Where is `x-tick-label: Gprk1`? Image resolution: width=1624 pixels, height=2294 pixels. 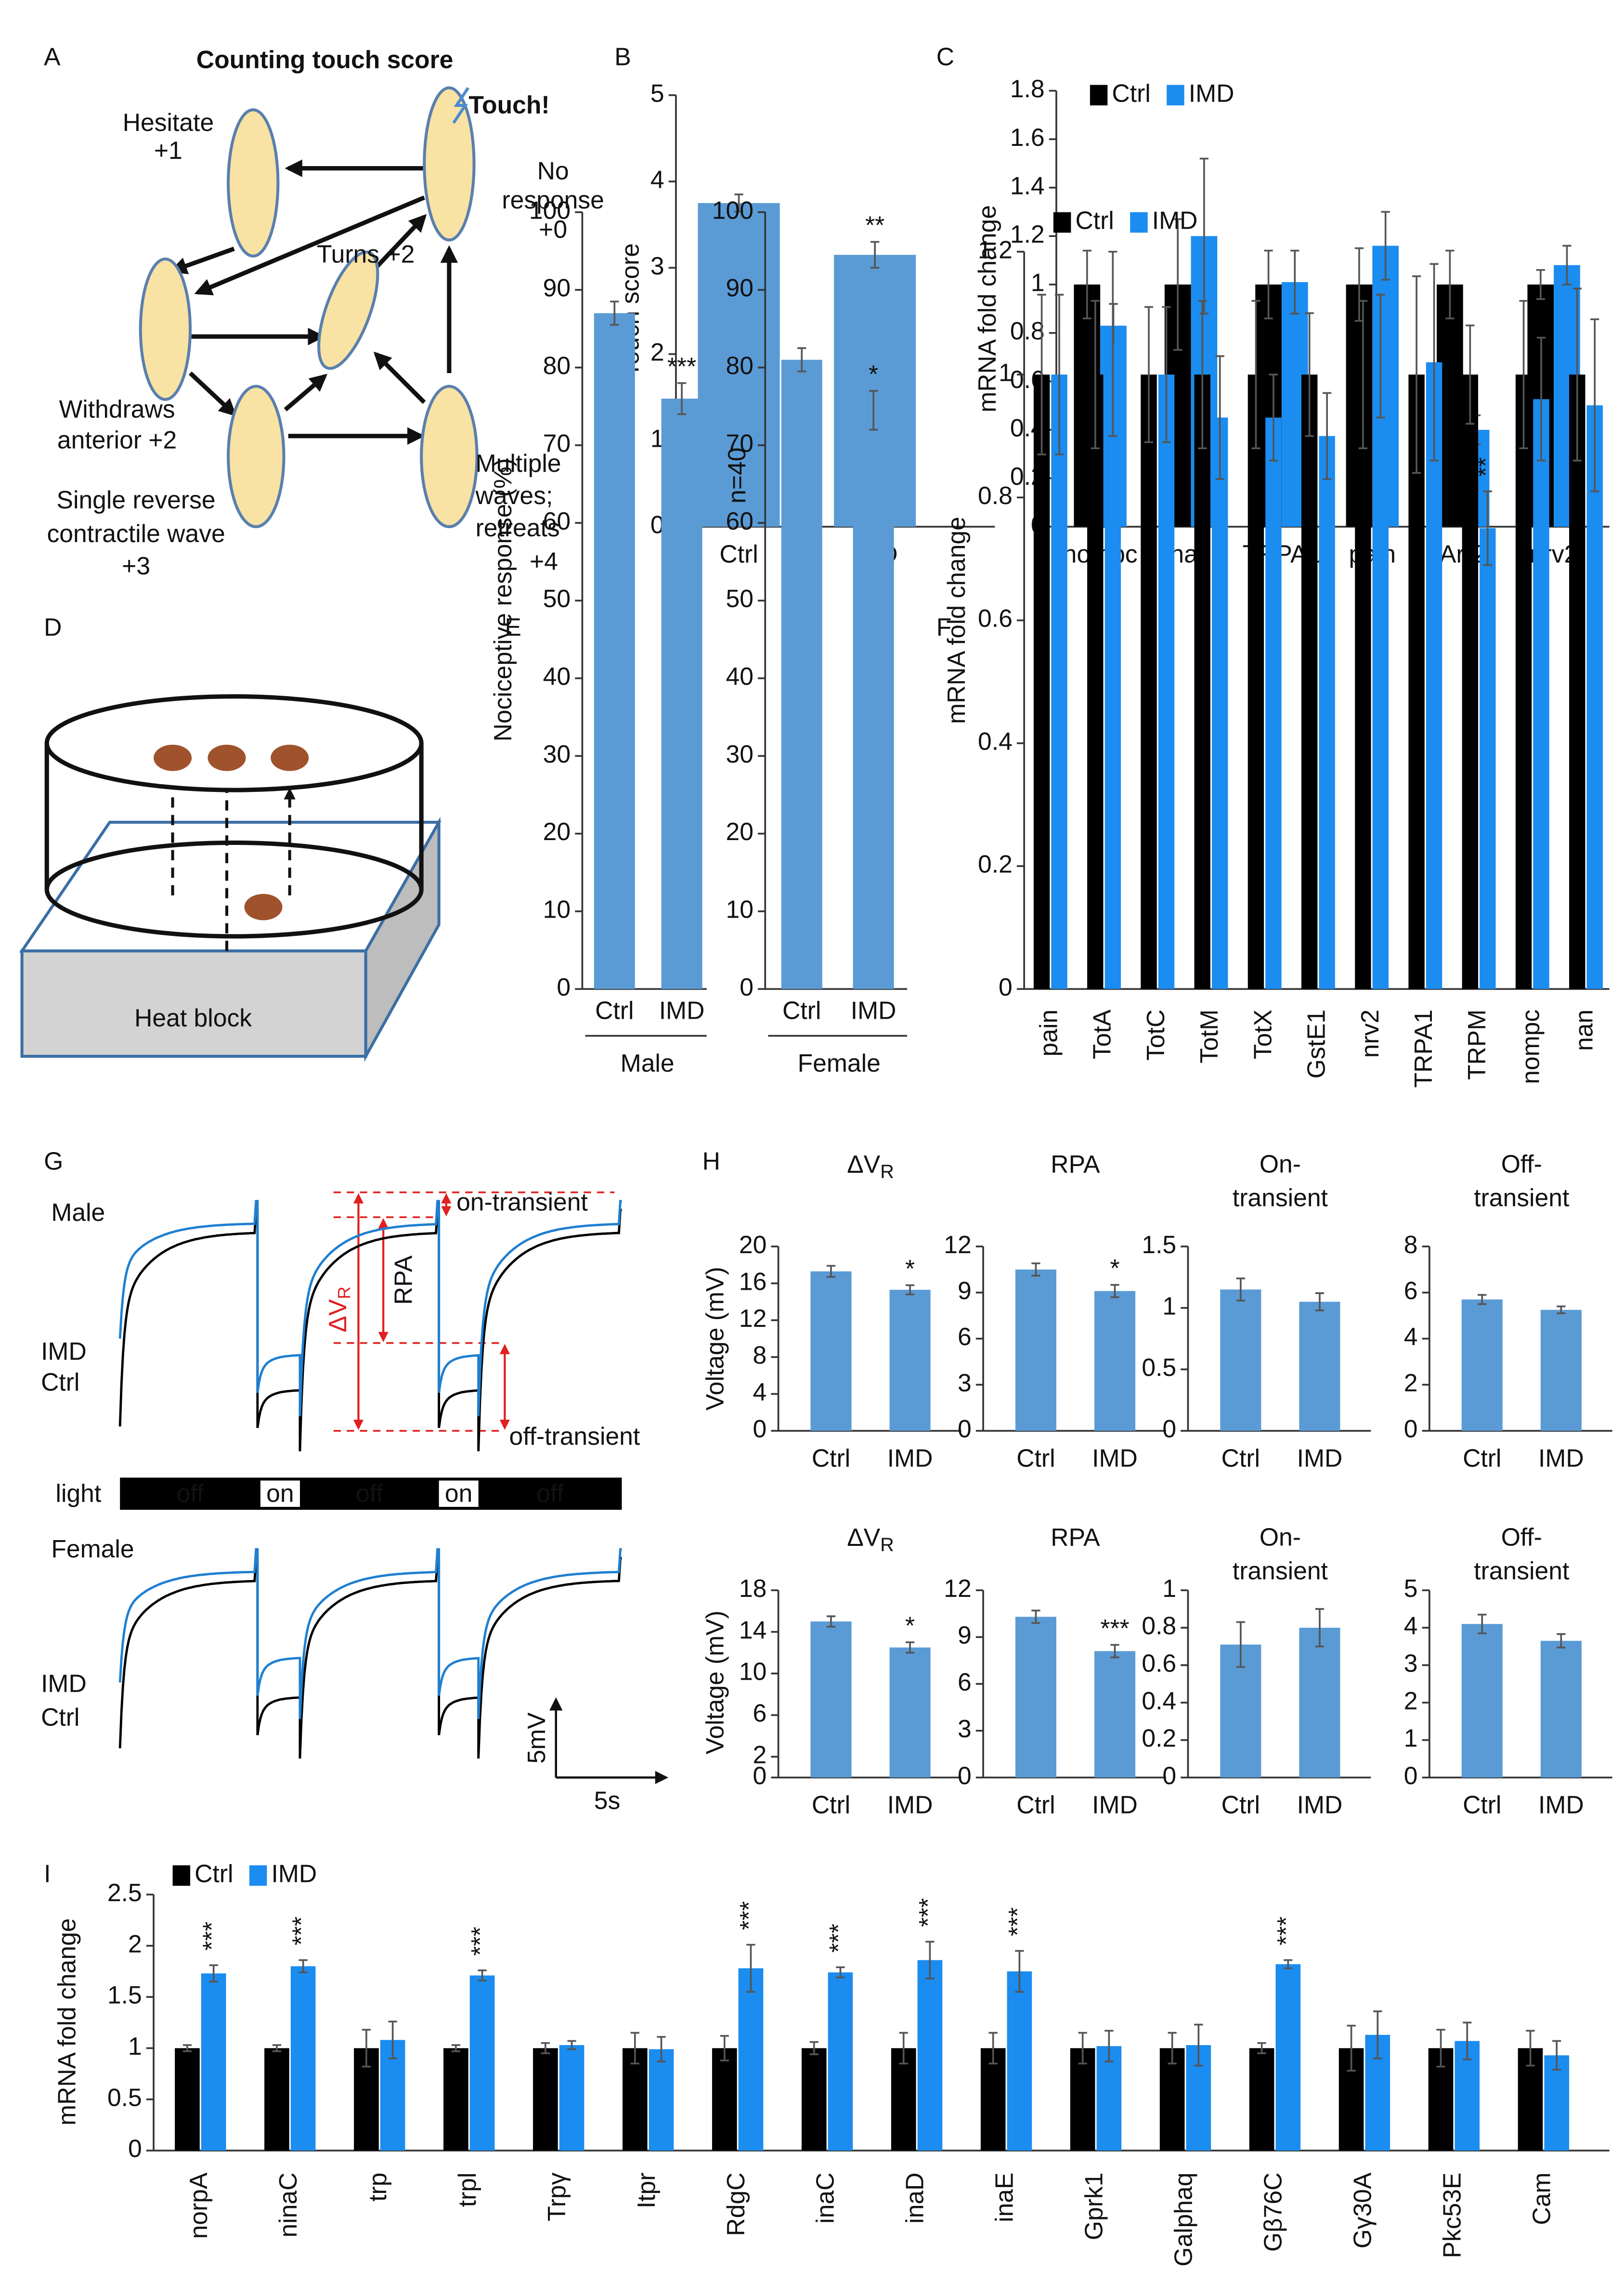
x-tick-label: Gprk1 is located at coordinates (1094, 2207).